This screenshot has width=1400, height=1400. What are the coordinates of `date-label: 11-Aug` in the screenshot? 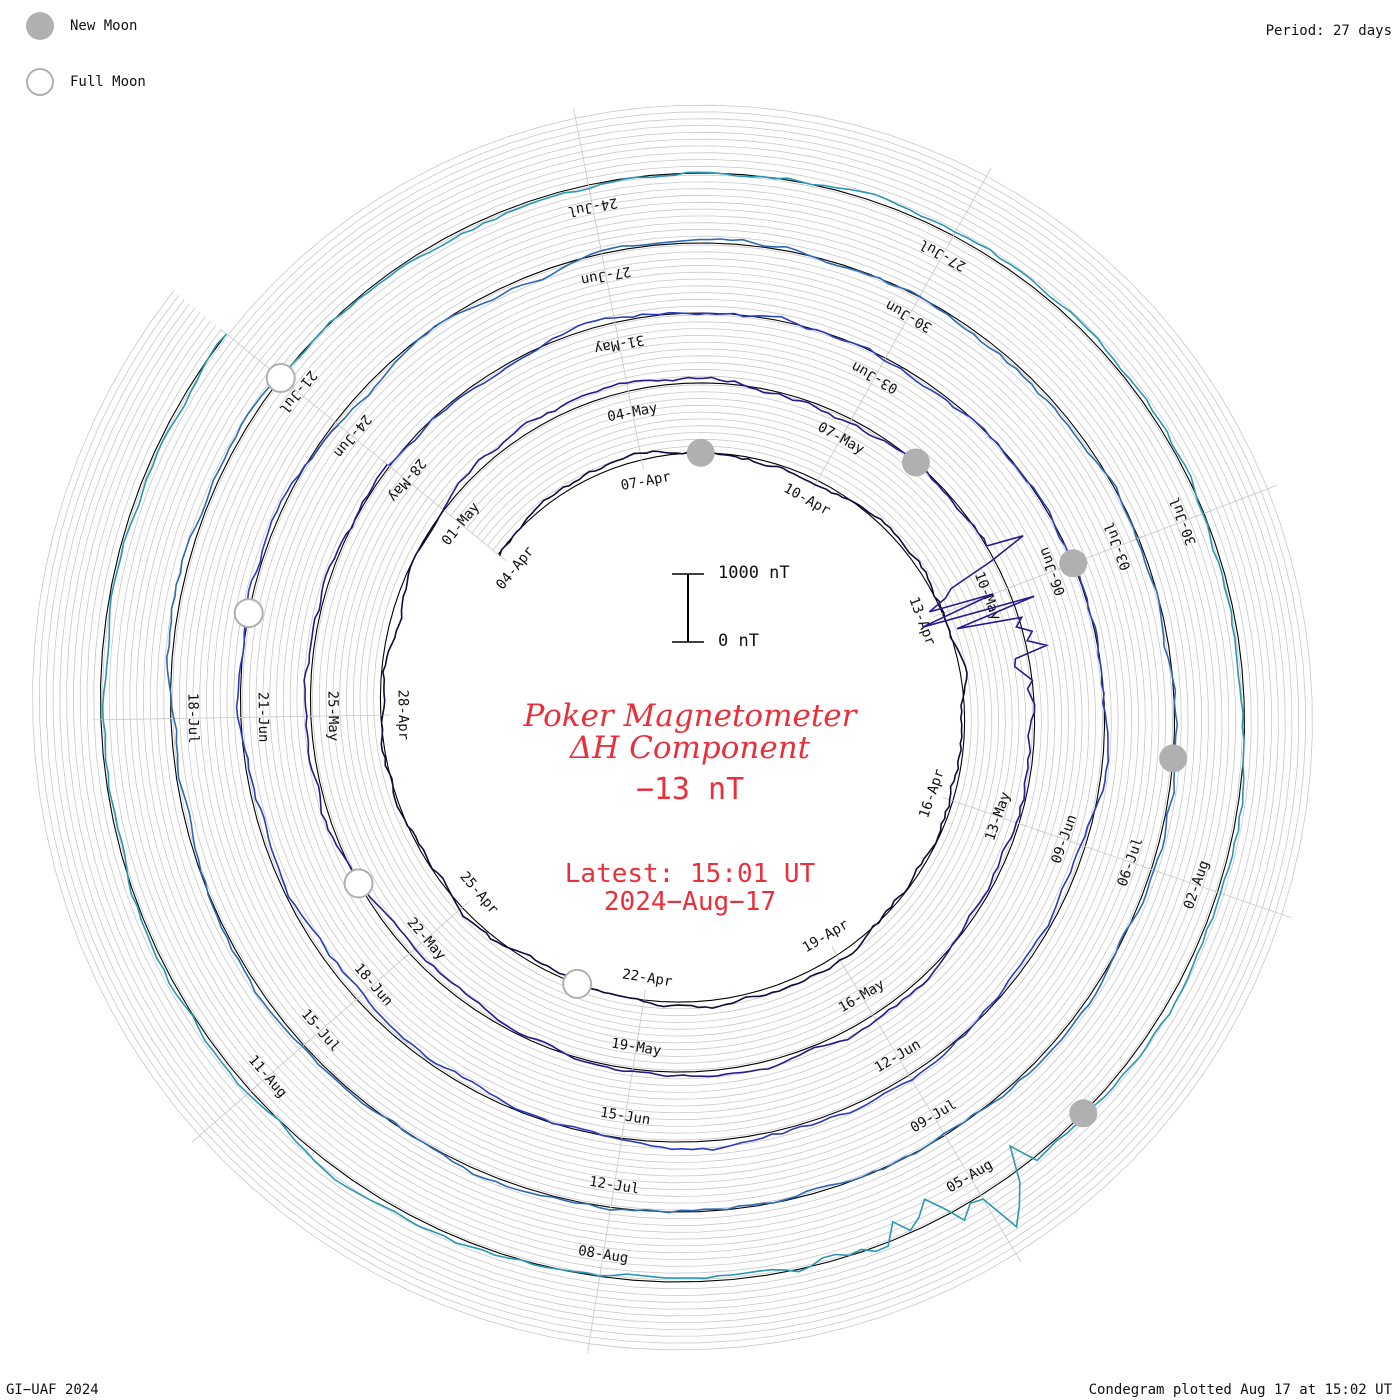 It's located at (267, 1076).